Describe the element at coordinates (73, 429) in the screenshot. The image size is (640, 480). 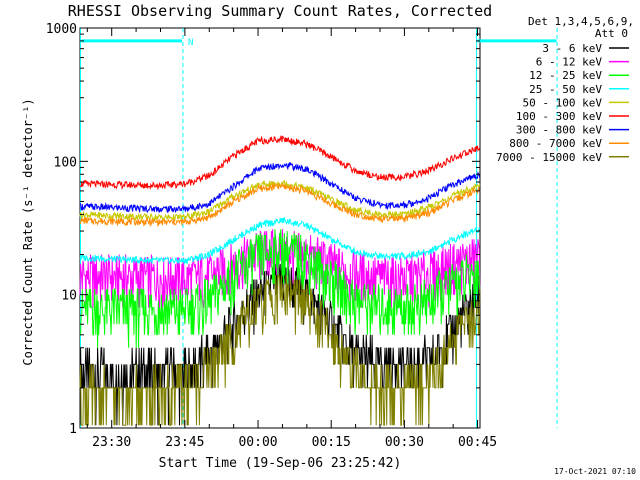
I see `y-tick-label: 1` at that location.